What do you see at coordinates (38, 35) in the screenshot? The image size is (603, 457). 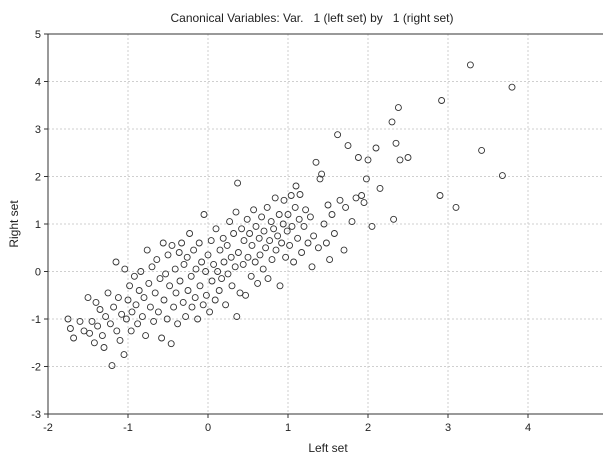 I see `y-tick-label: 5` at bounding box center [38, 35].